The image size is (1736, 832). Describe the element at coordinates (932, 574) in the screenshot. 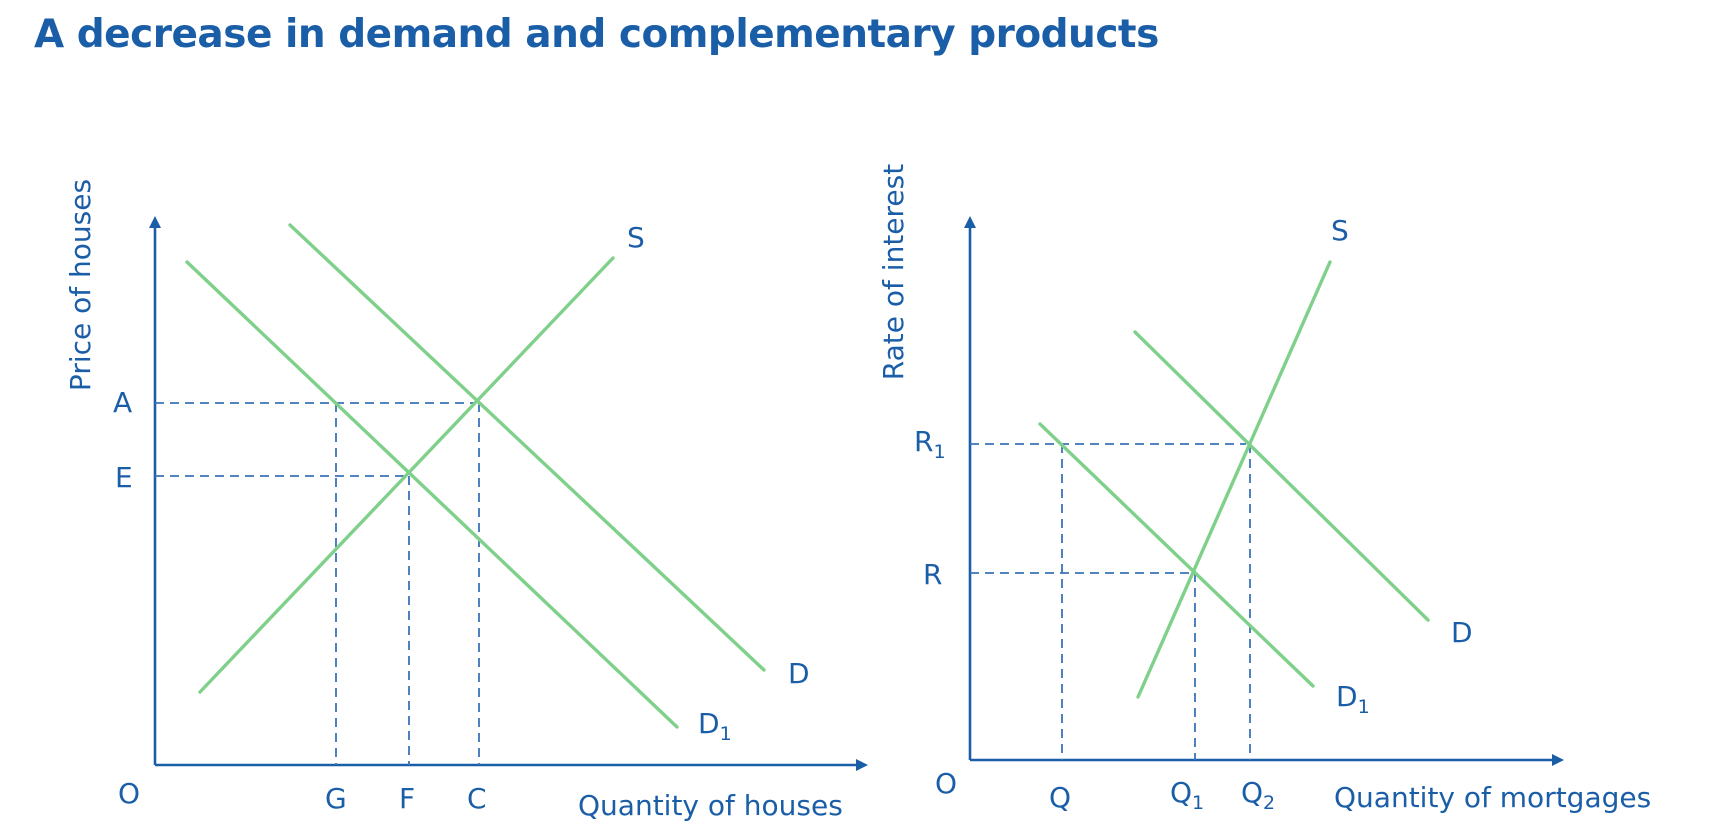

I see `right-rate-label-r: R` at that location.